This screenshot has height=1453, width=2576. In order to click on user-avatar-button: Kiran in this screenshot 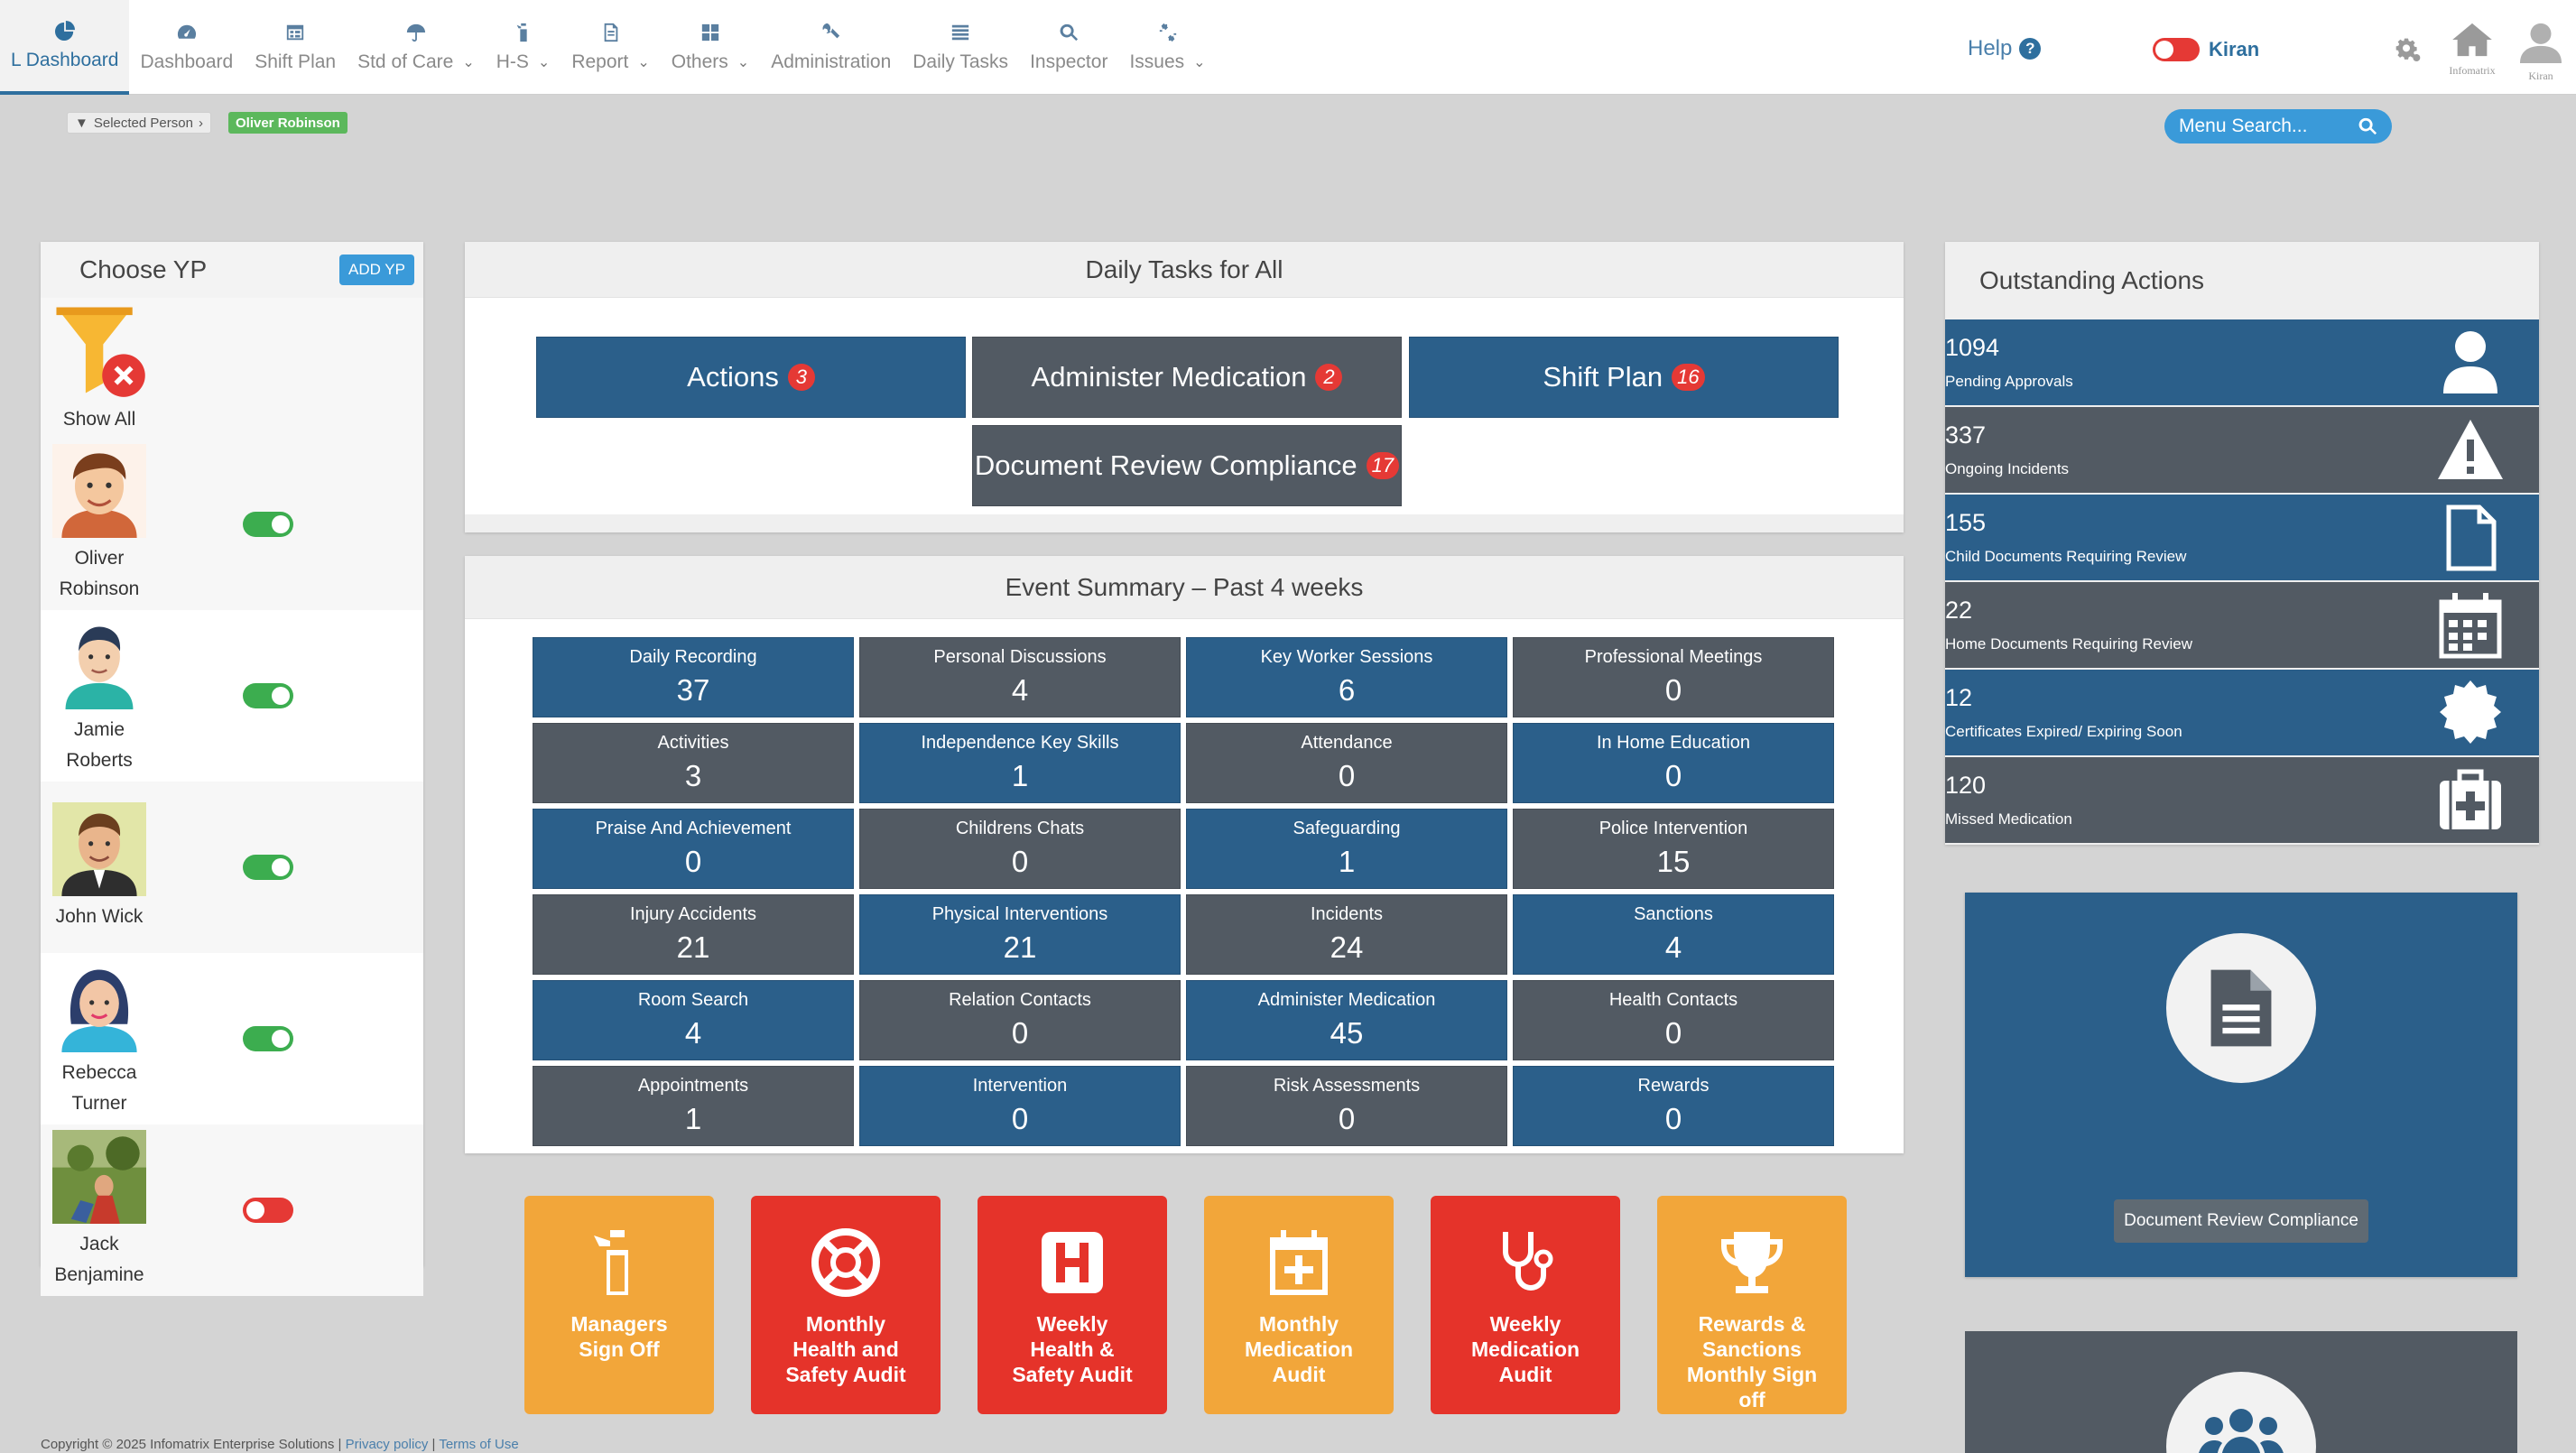, I will do `click(2541, 52)`.